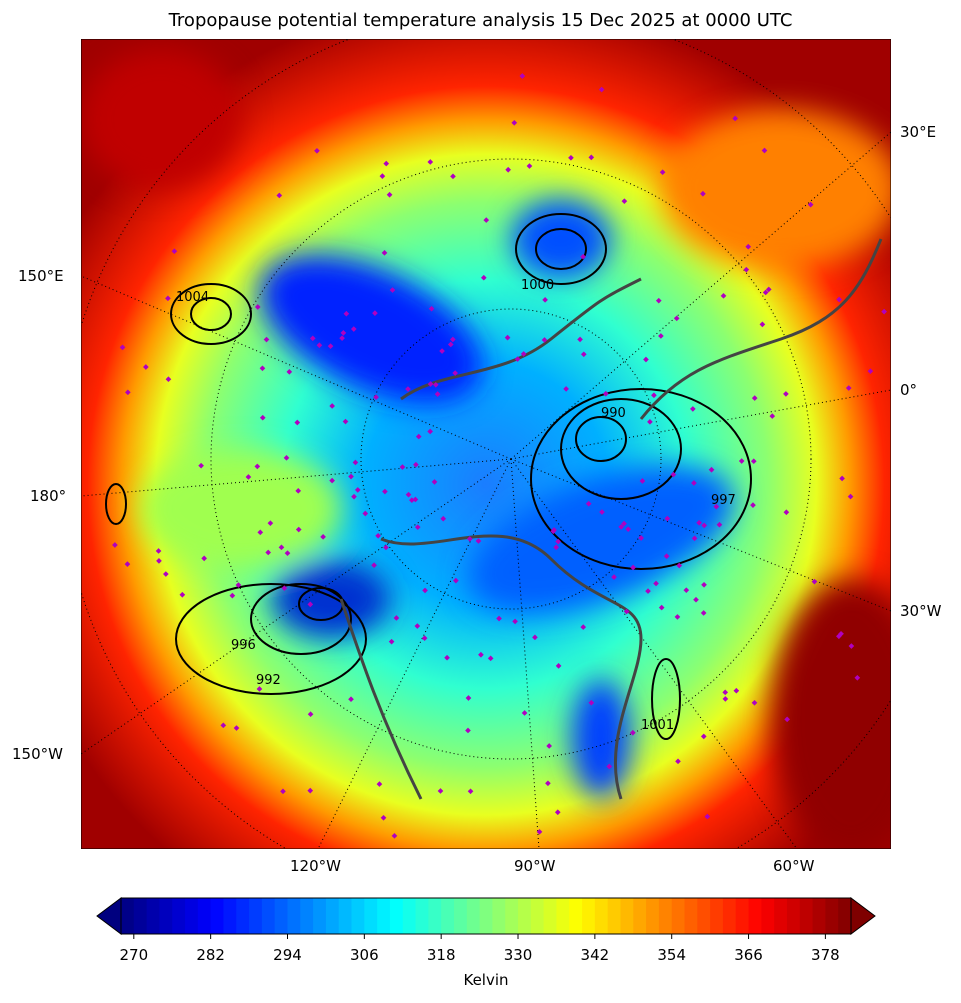 This screenshot has width=961, height=1003. Describe the element at coordinates (192, 297) in the screenshot. I see `contour-label: 1004` at that location.